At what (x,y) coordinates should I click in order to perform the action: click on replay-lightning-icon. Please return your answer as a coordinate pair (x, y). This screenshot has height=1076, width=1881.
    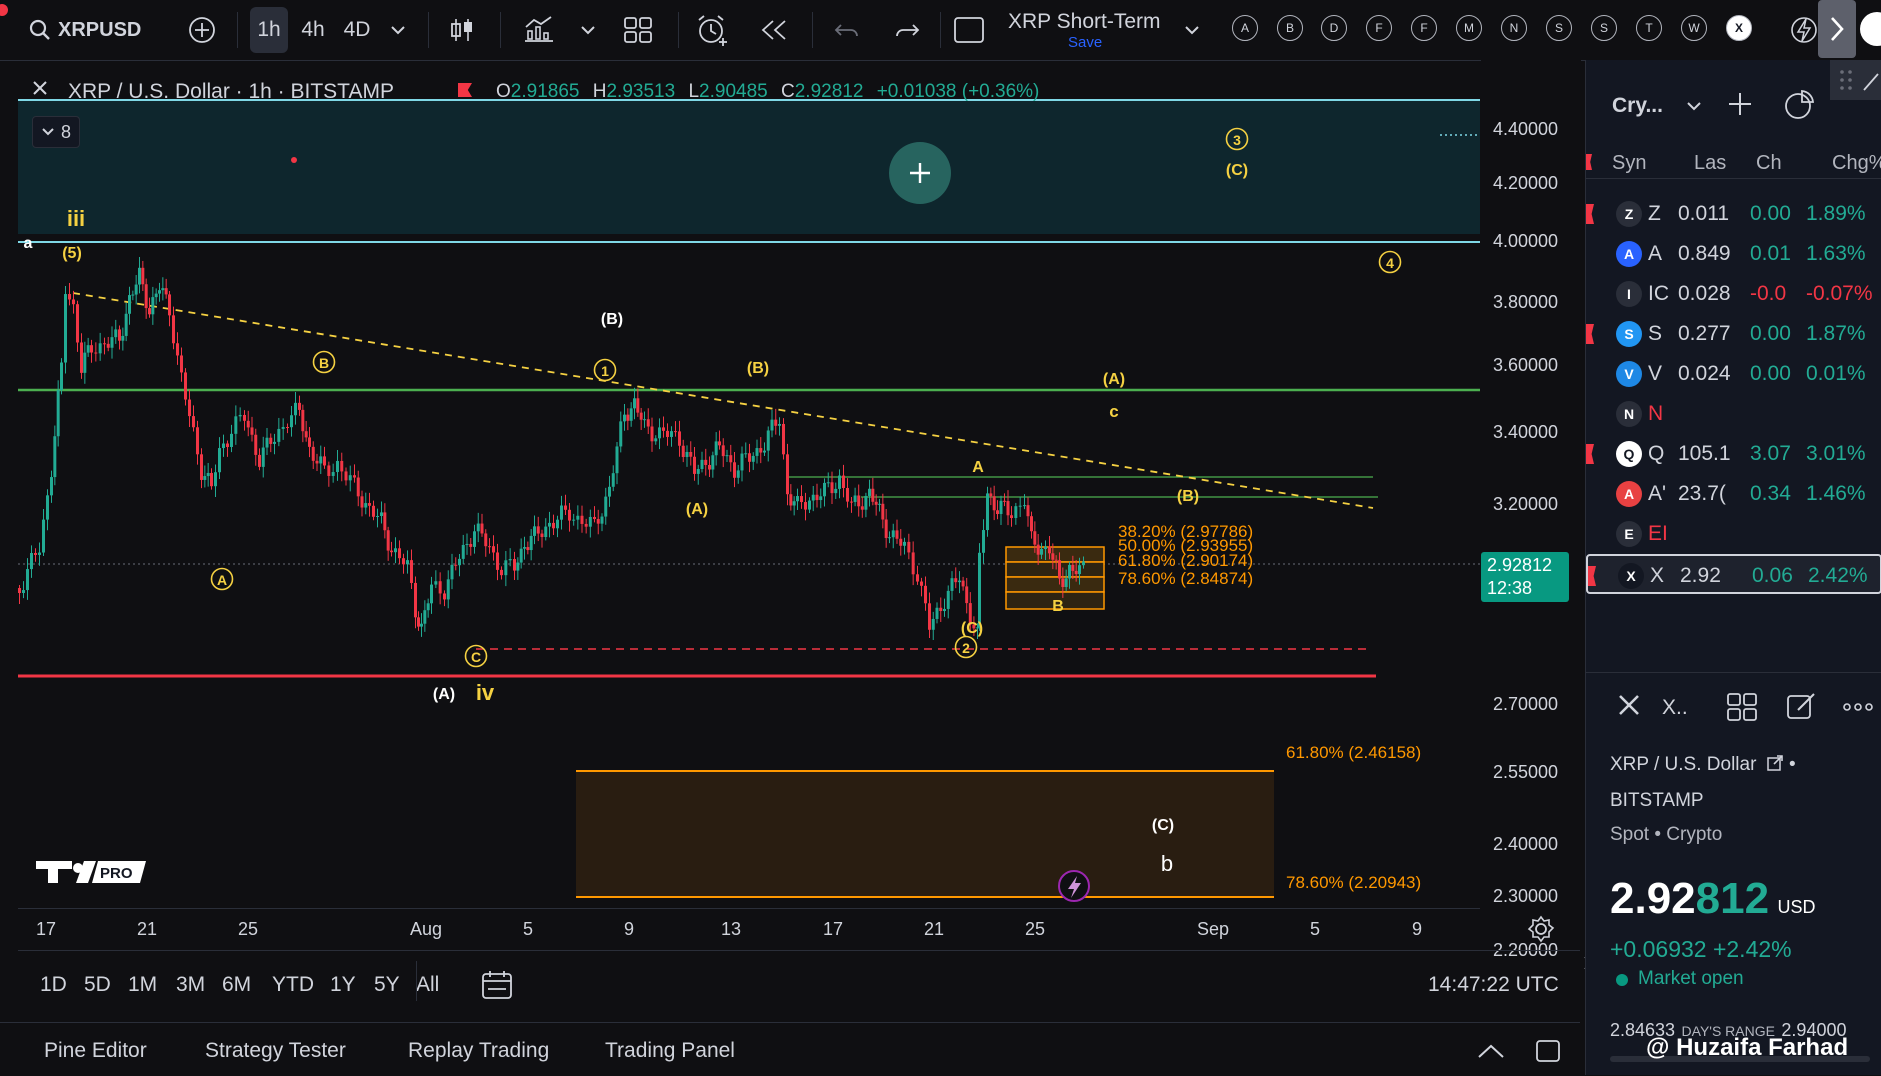
    Looking at the image, I should click on (1074, 886).